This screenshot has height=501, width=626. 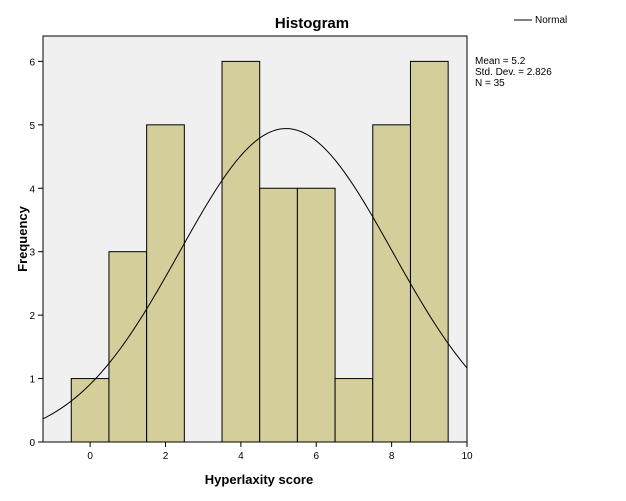 I want to click on chart-title: Histogram, so click(x=312, y=23).